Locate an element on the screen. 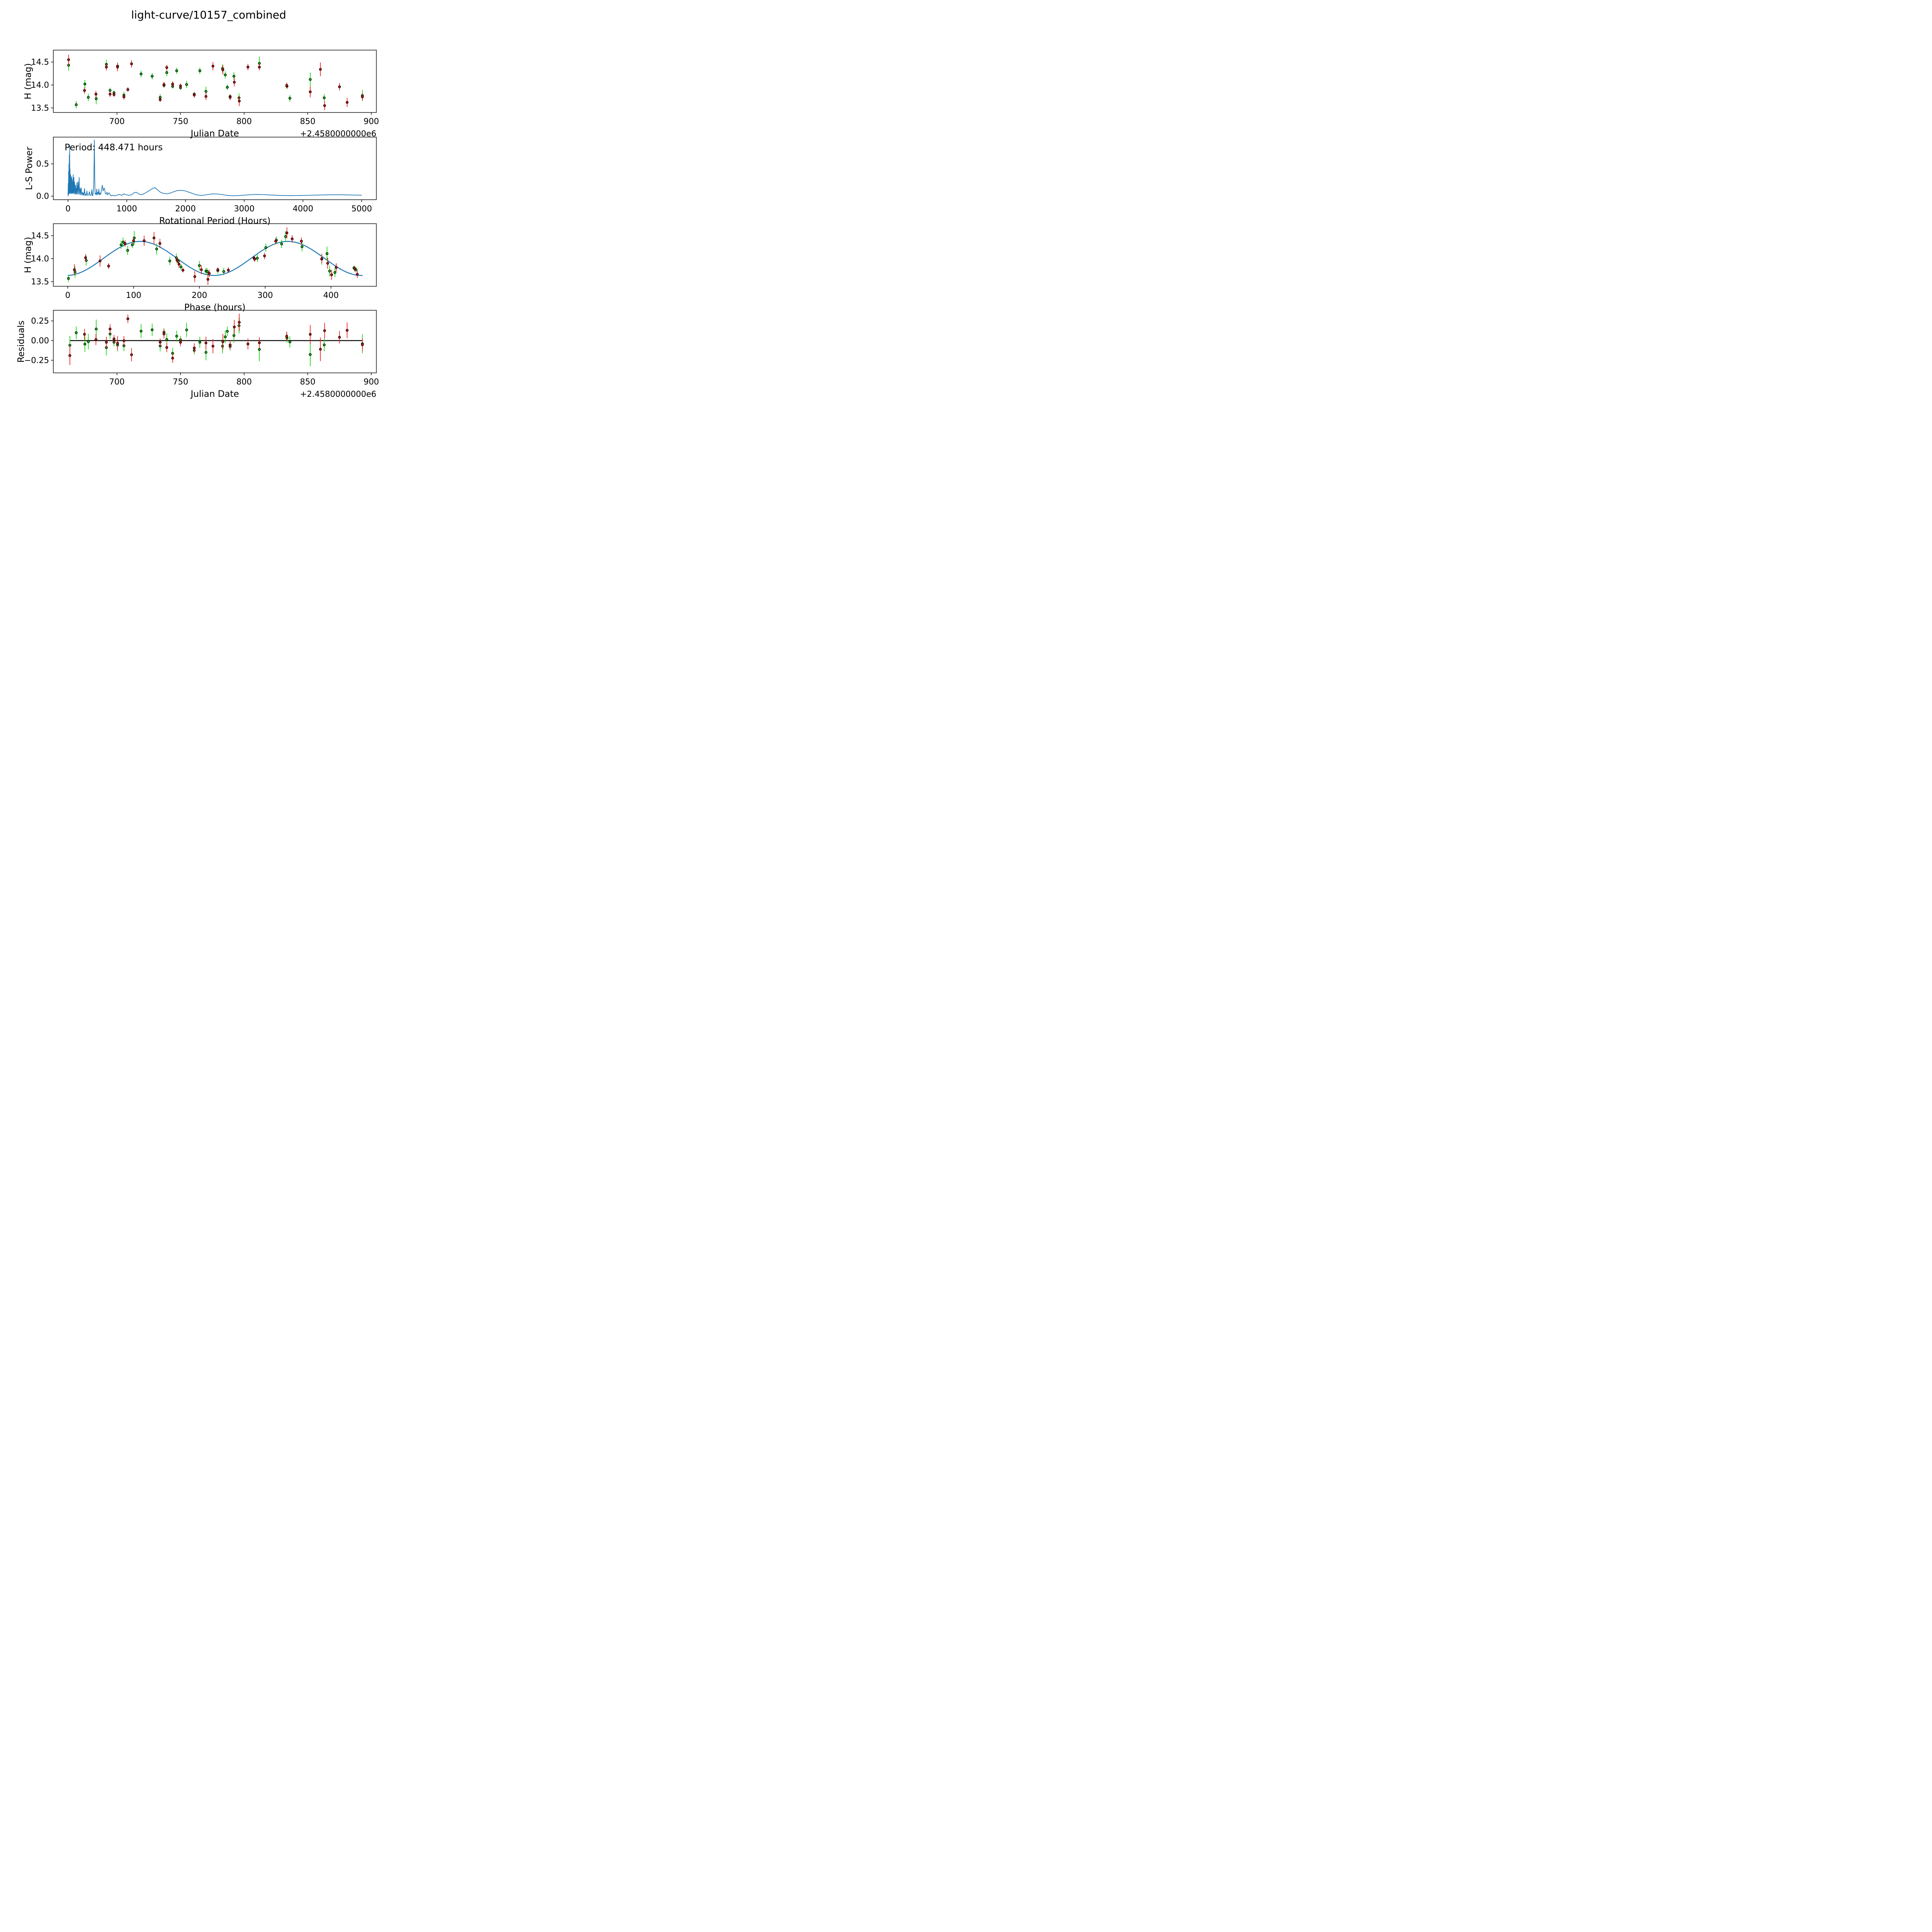 Image resolution: width=1932 pixels, height=1932 pixels. y-tick-label: 14.0 is located at coordinates (40, 259).